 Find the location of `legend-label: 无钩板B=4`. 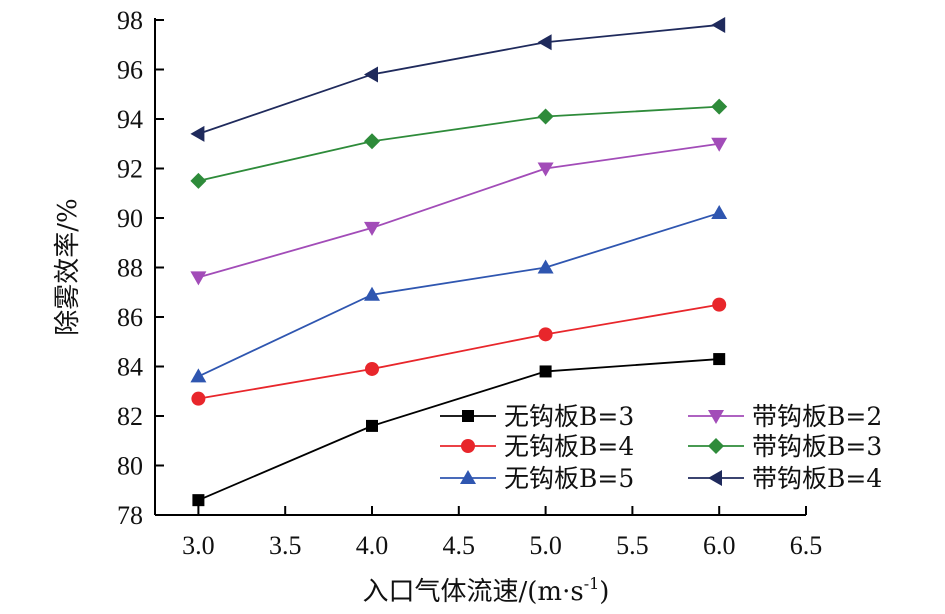

legend-label: 无钩板B=4 is located at coordinates (569, 446).